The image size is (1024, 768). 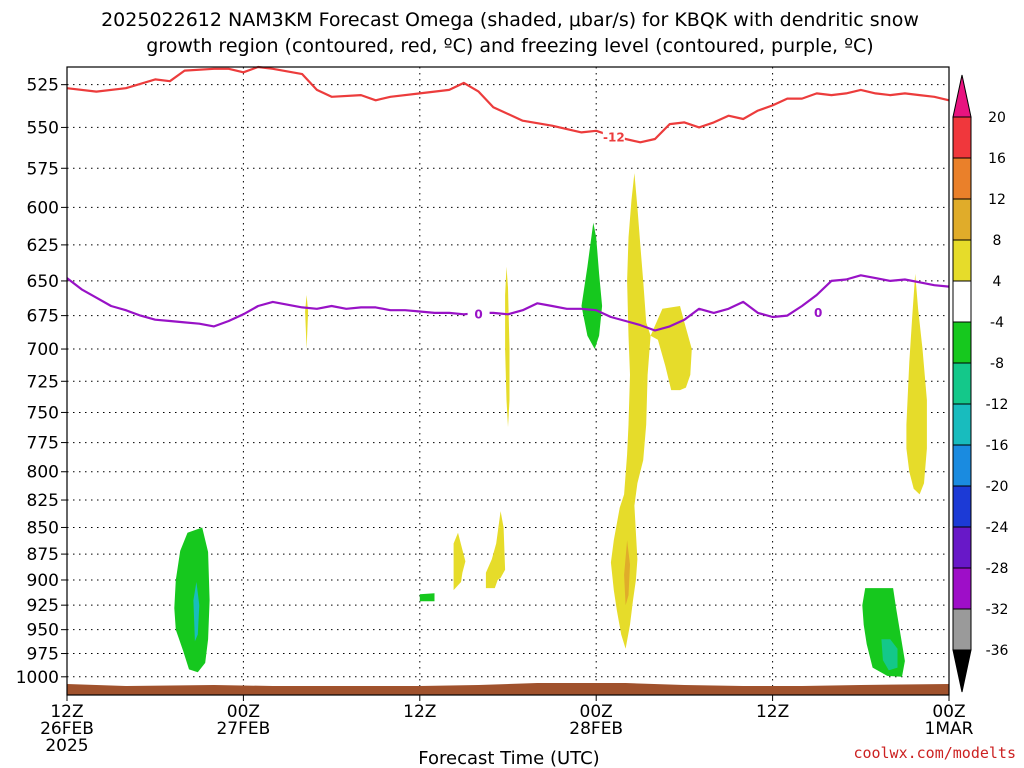 I want to click on y-tick-label-850: 850, so click(x=43, y=528).